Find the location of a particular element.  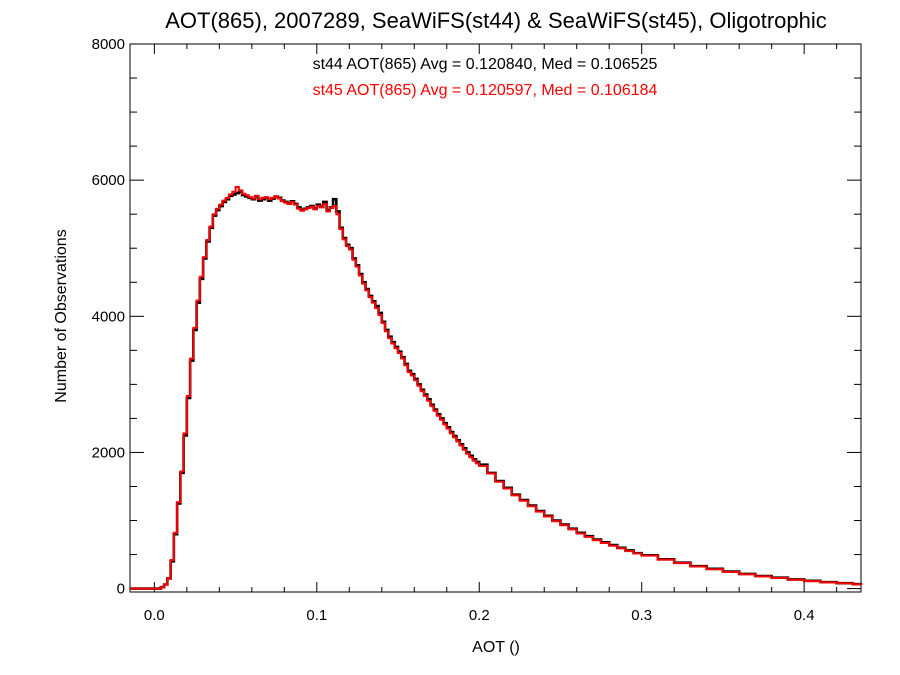

x-tick-label: 0.3 is located at coordinates (641, 615).